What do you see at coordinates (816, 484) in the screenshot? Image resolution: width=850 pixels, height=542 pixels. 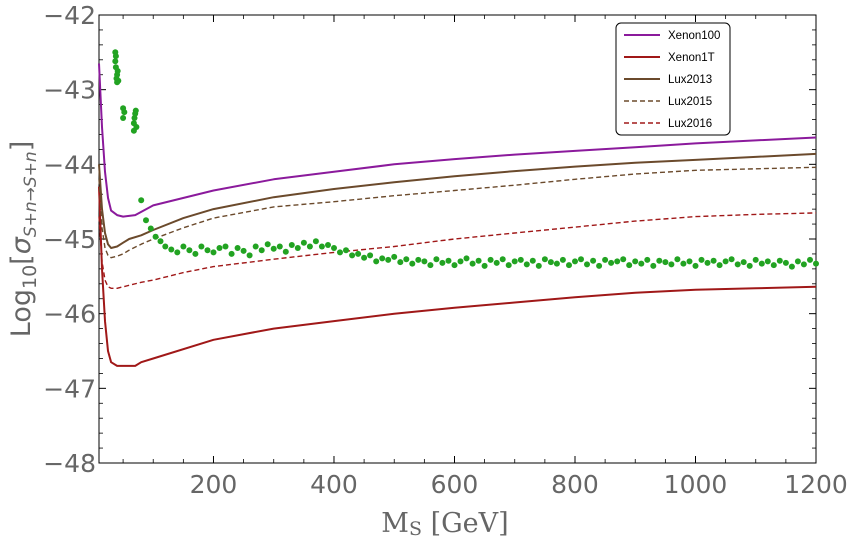 I see `x-tick-label: 1200` at bounding box center [816, 484].